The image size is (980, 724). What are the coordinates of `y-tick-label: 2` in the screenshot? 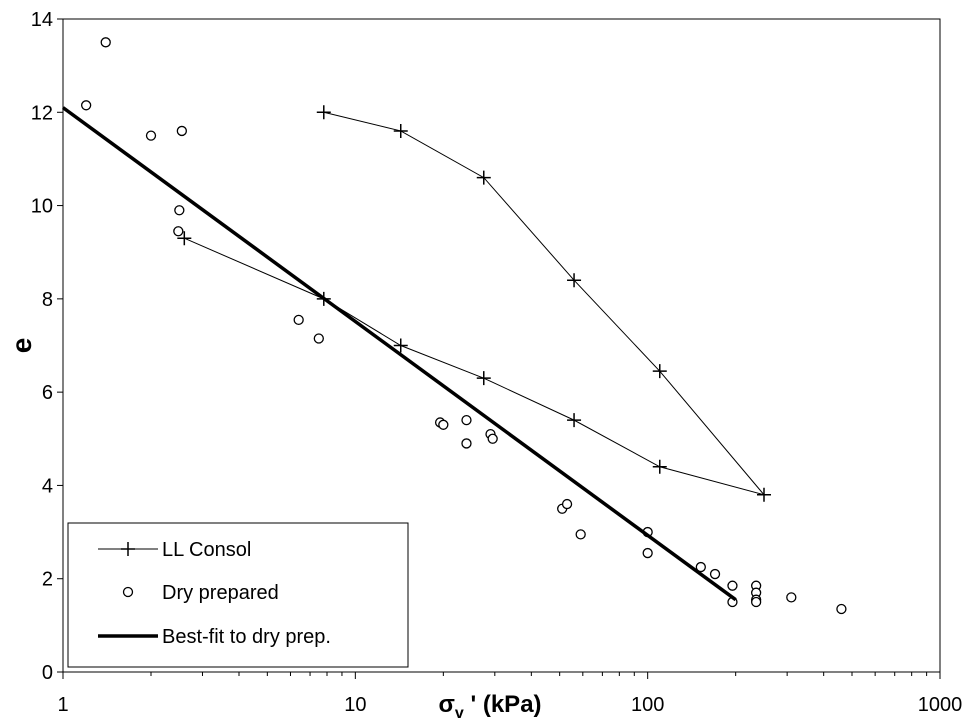 It's located at (47, 580).